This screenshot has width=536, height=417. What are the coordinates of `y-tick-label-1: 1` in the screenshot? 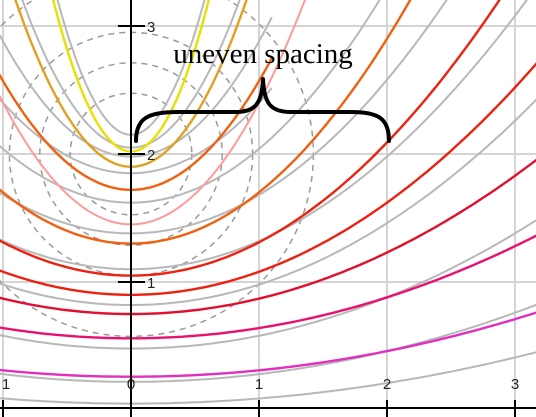 It's located at (151, 283).